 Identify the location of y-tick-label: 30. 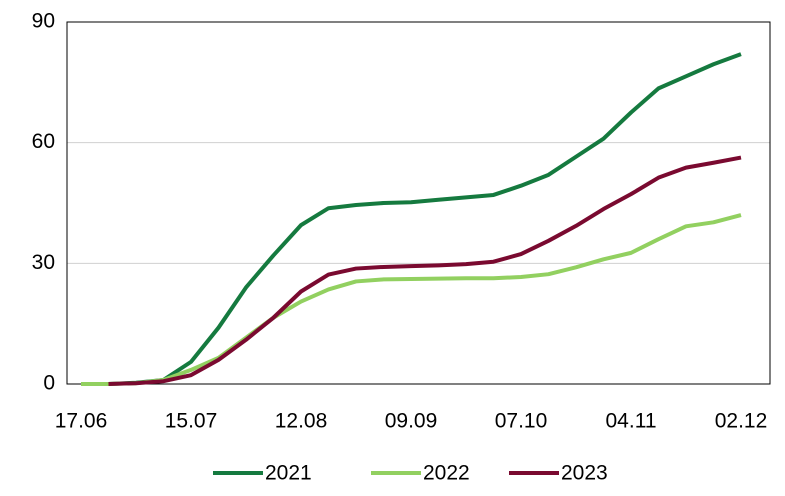
(43, 262).